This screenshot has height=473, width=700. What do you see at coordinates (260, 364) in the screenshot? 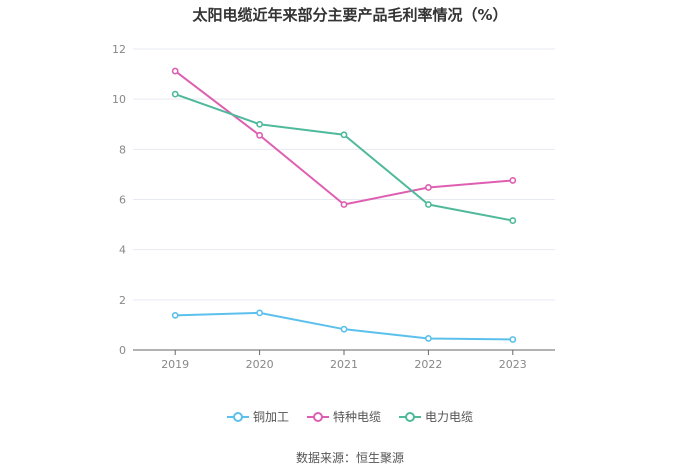
I see `x-tick-label-2020: 2020` at bounding box center [260, 364].